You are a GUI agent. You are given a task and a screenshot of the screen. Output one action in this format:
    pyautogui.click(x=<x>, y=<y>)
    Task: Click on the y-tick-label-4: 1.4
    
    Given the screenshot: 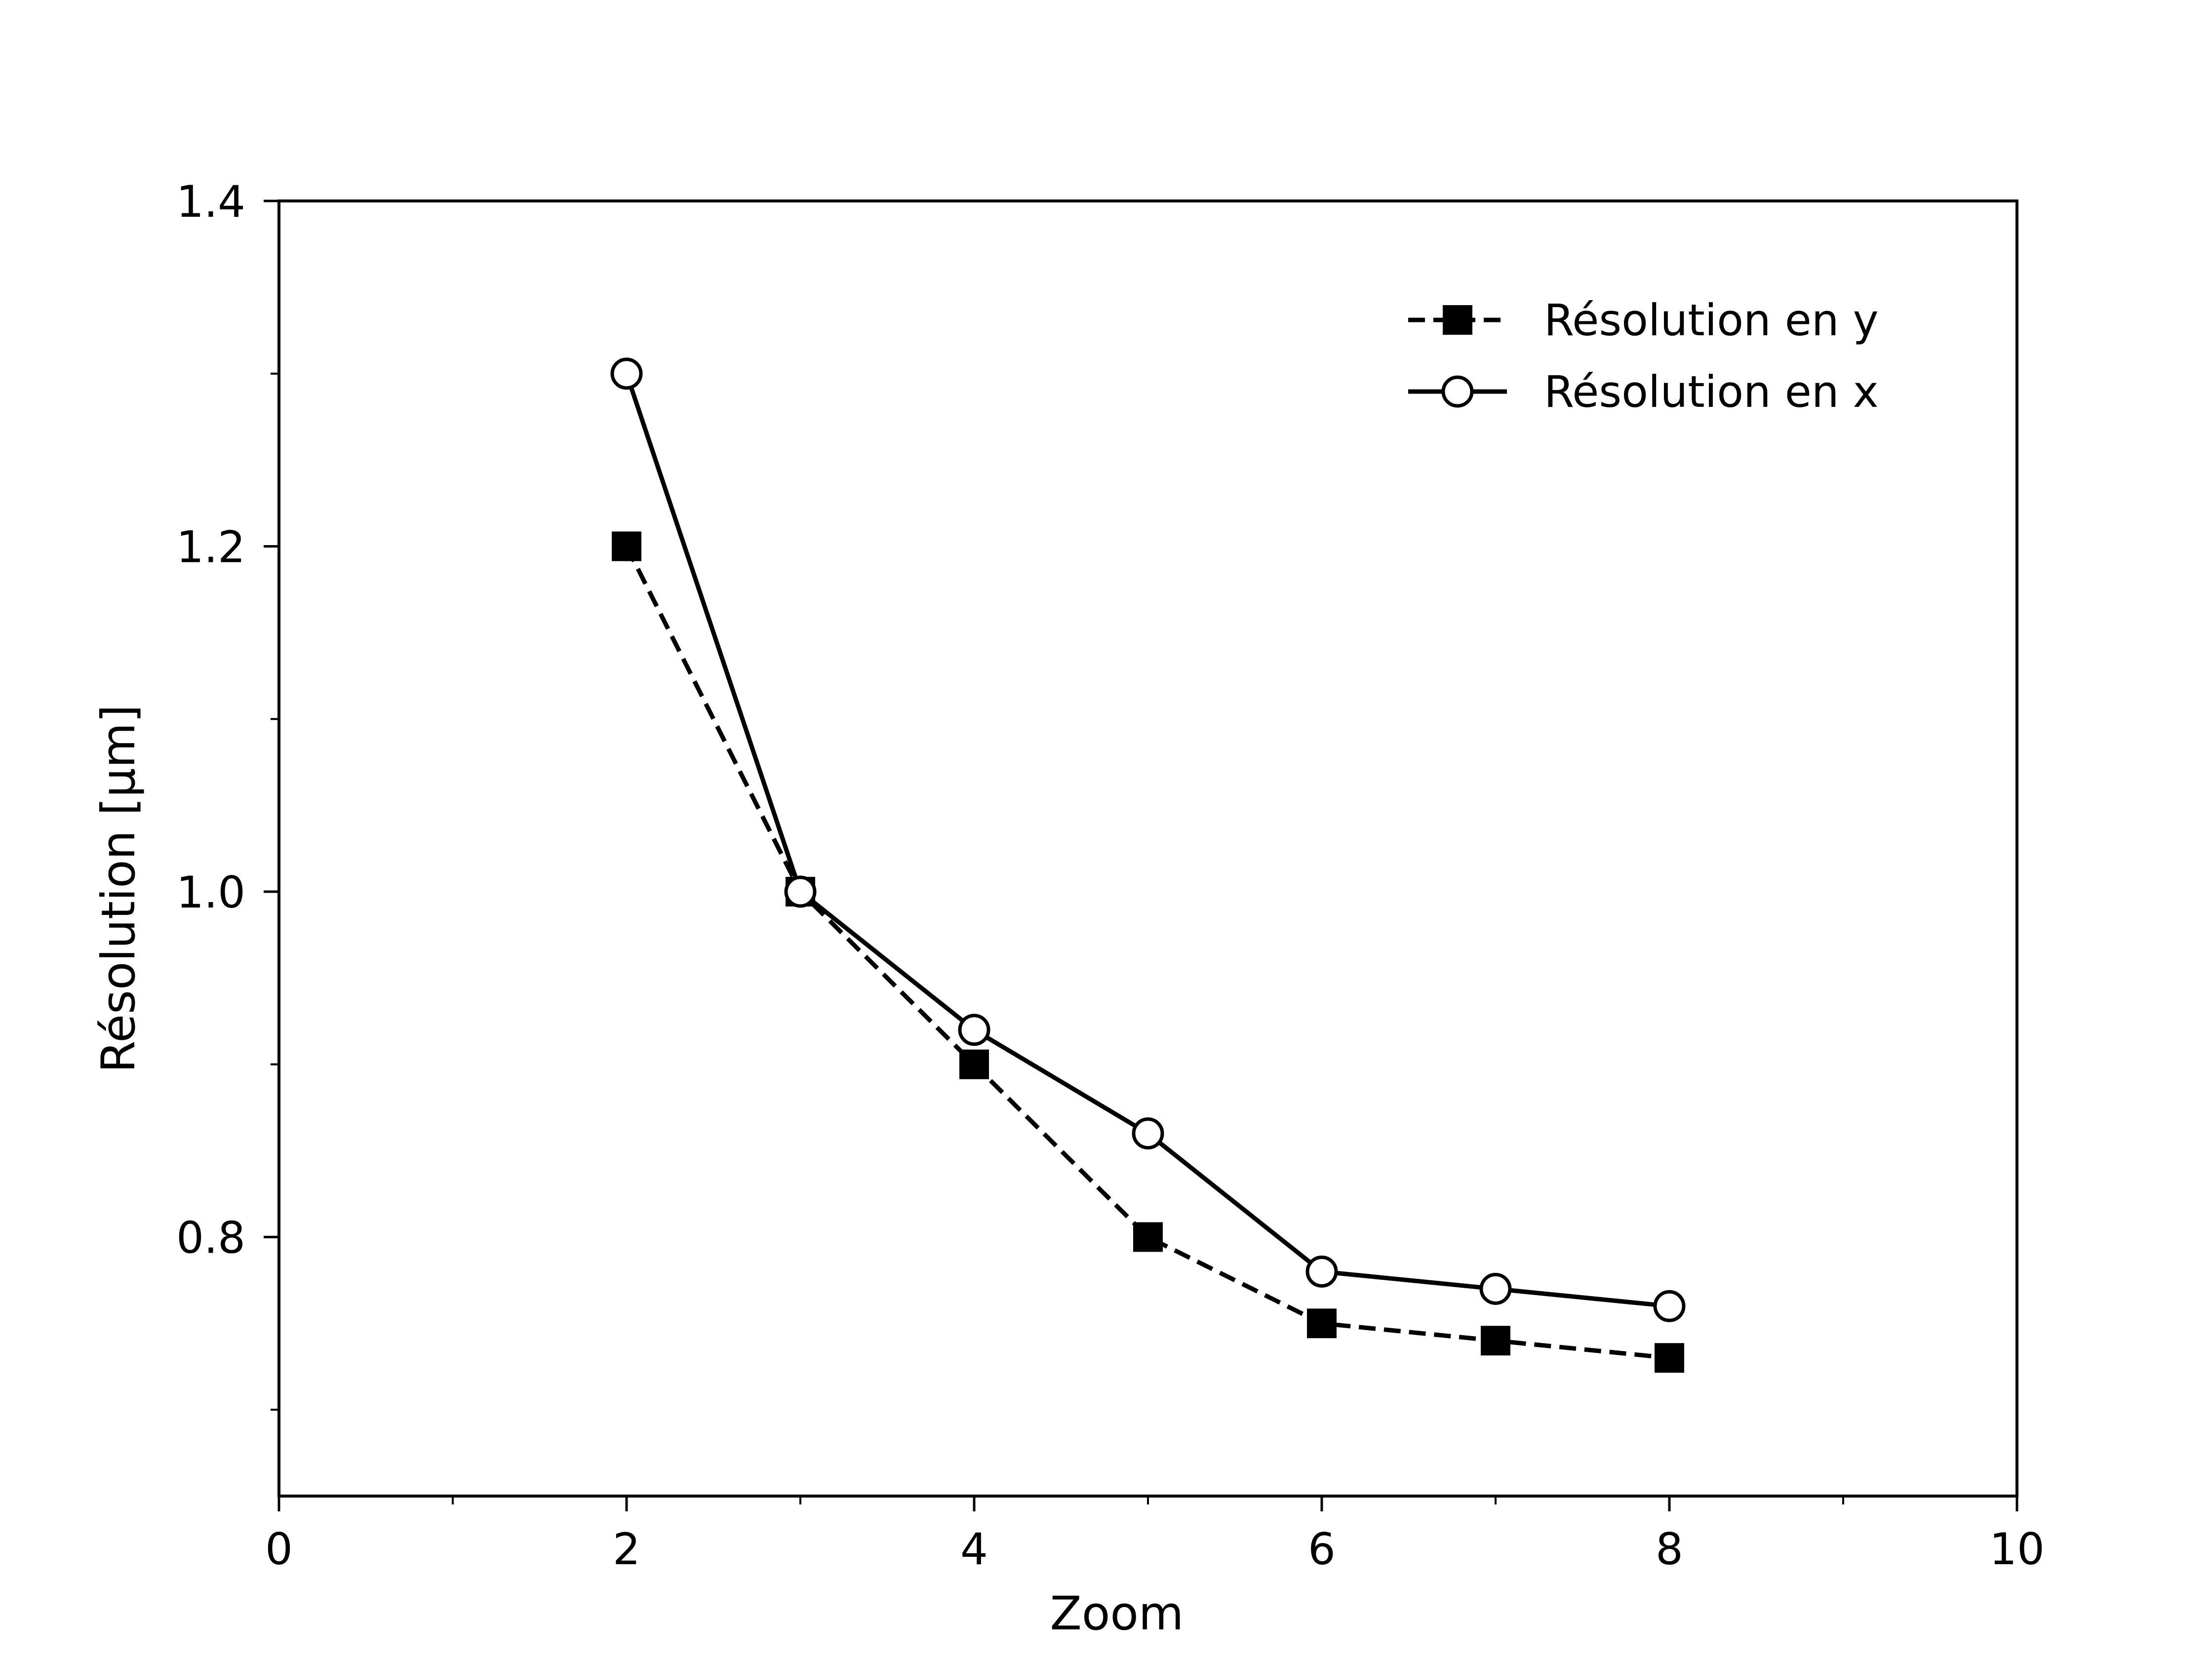 What is the action you would take?
    pyautogui.click(x=211, y=202)
    